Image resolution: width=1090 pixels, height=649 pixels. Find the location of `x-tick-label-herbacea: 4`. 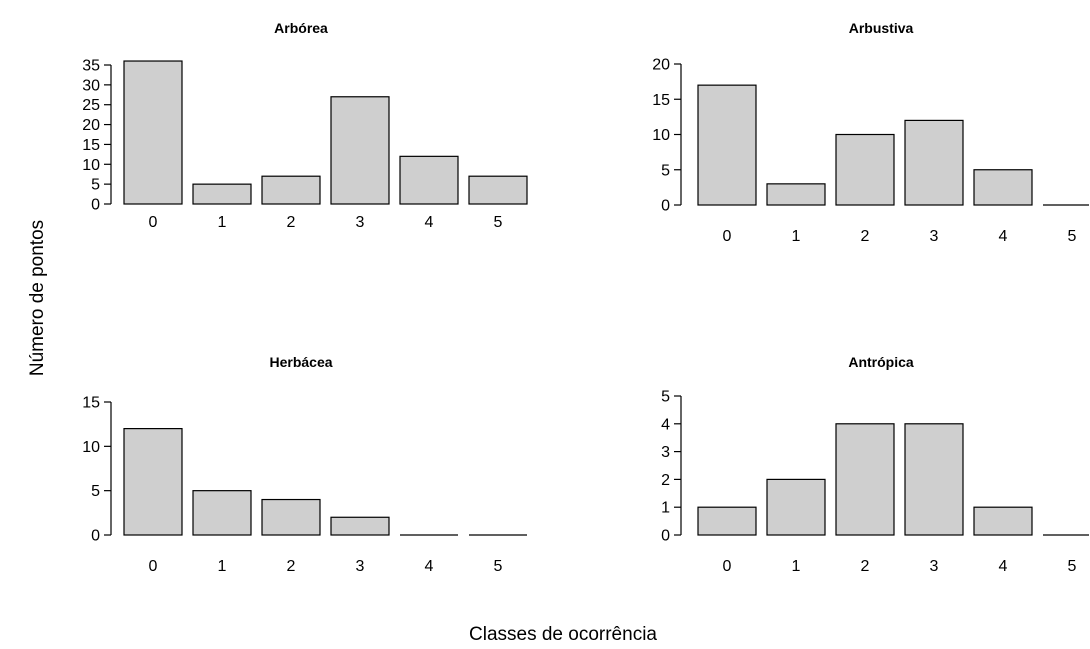

x-tick-label-herbacea: 4 is located at coordinates (429, 566).